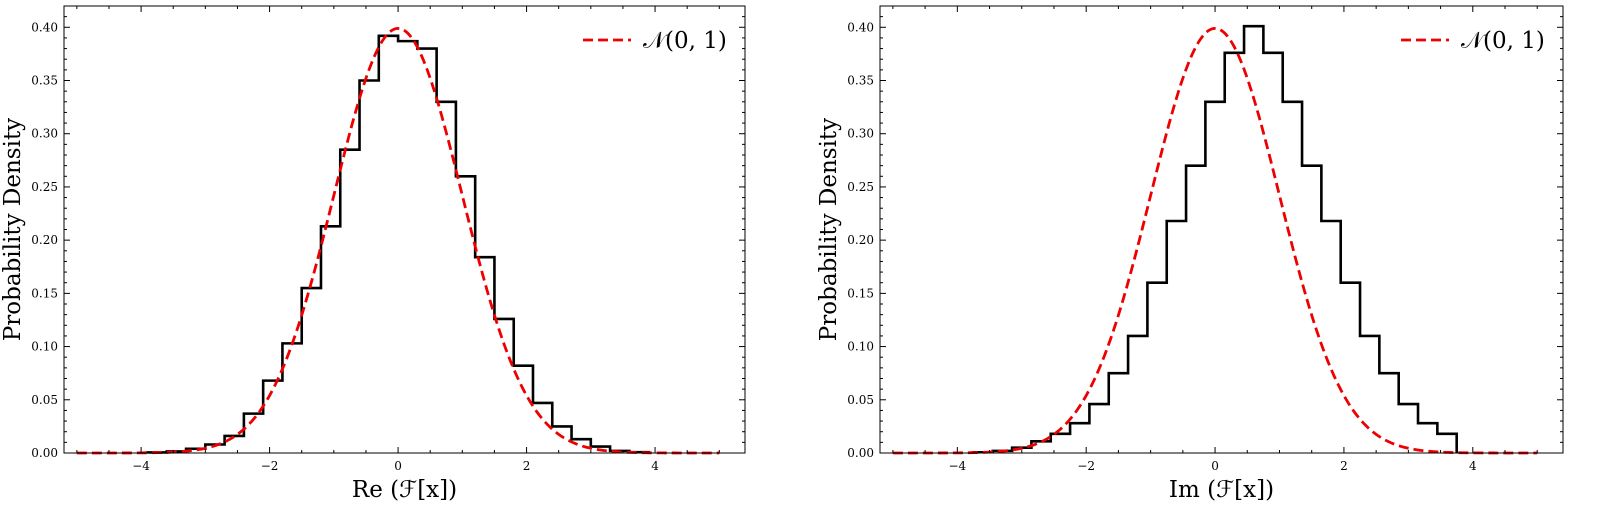 The image size is (1617, 519). Describe the element at coordinates (404, 490) in the screenshot. I see `x-axis-label: Re (ℱ[x])` at that location.